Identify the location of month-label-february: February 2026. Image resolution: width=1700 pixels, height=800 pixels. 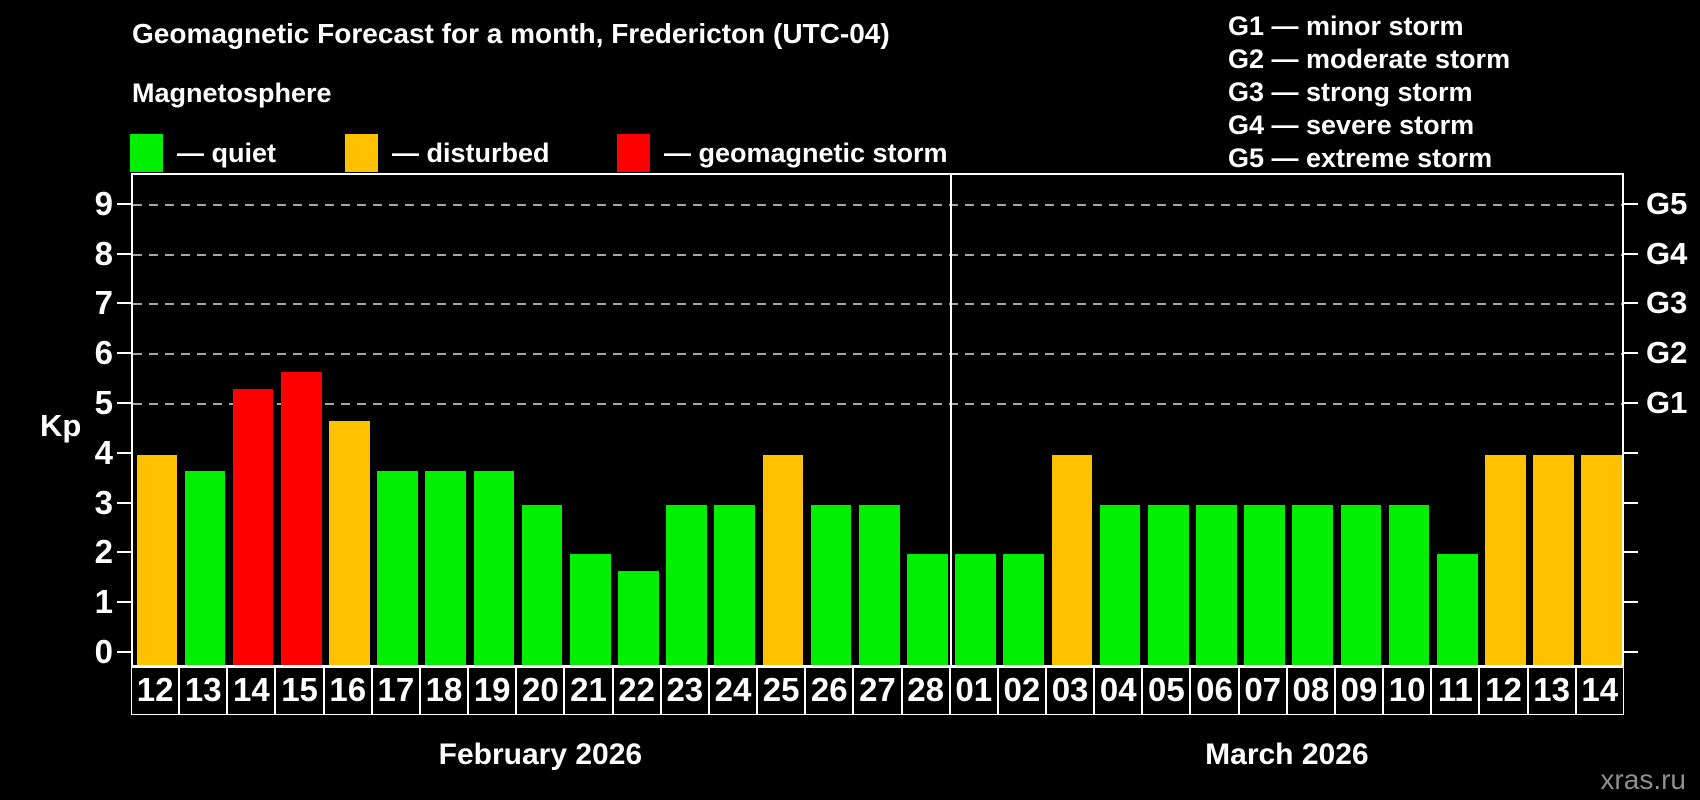
(540, 754).